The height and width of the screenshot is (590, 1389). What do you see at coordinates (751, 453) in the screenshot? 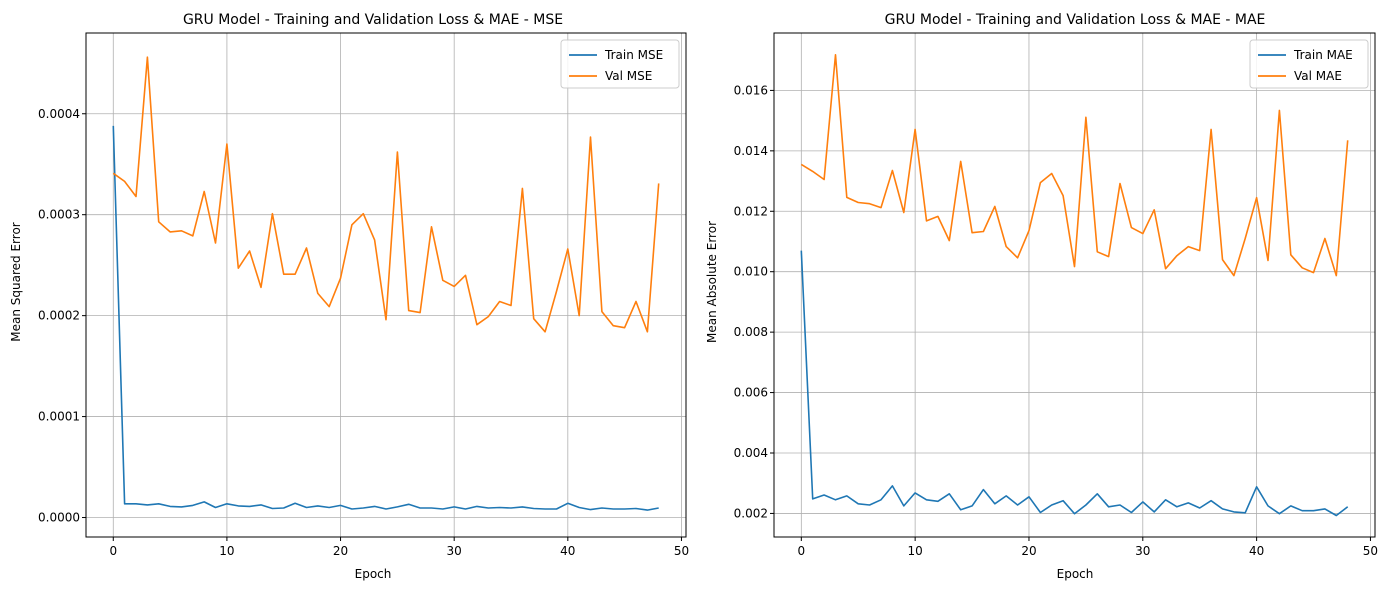
I see `y-tick-label: 0.004` at bounding box center [751, 453].